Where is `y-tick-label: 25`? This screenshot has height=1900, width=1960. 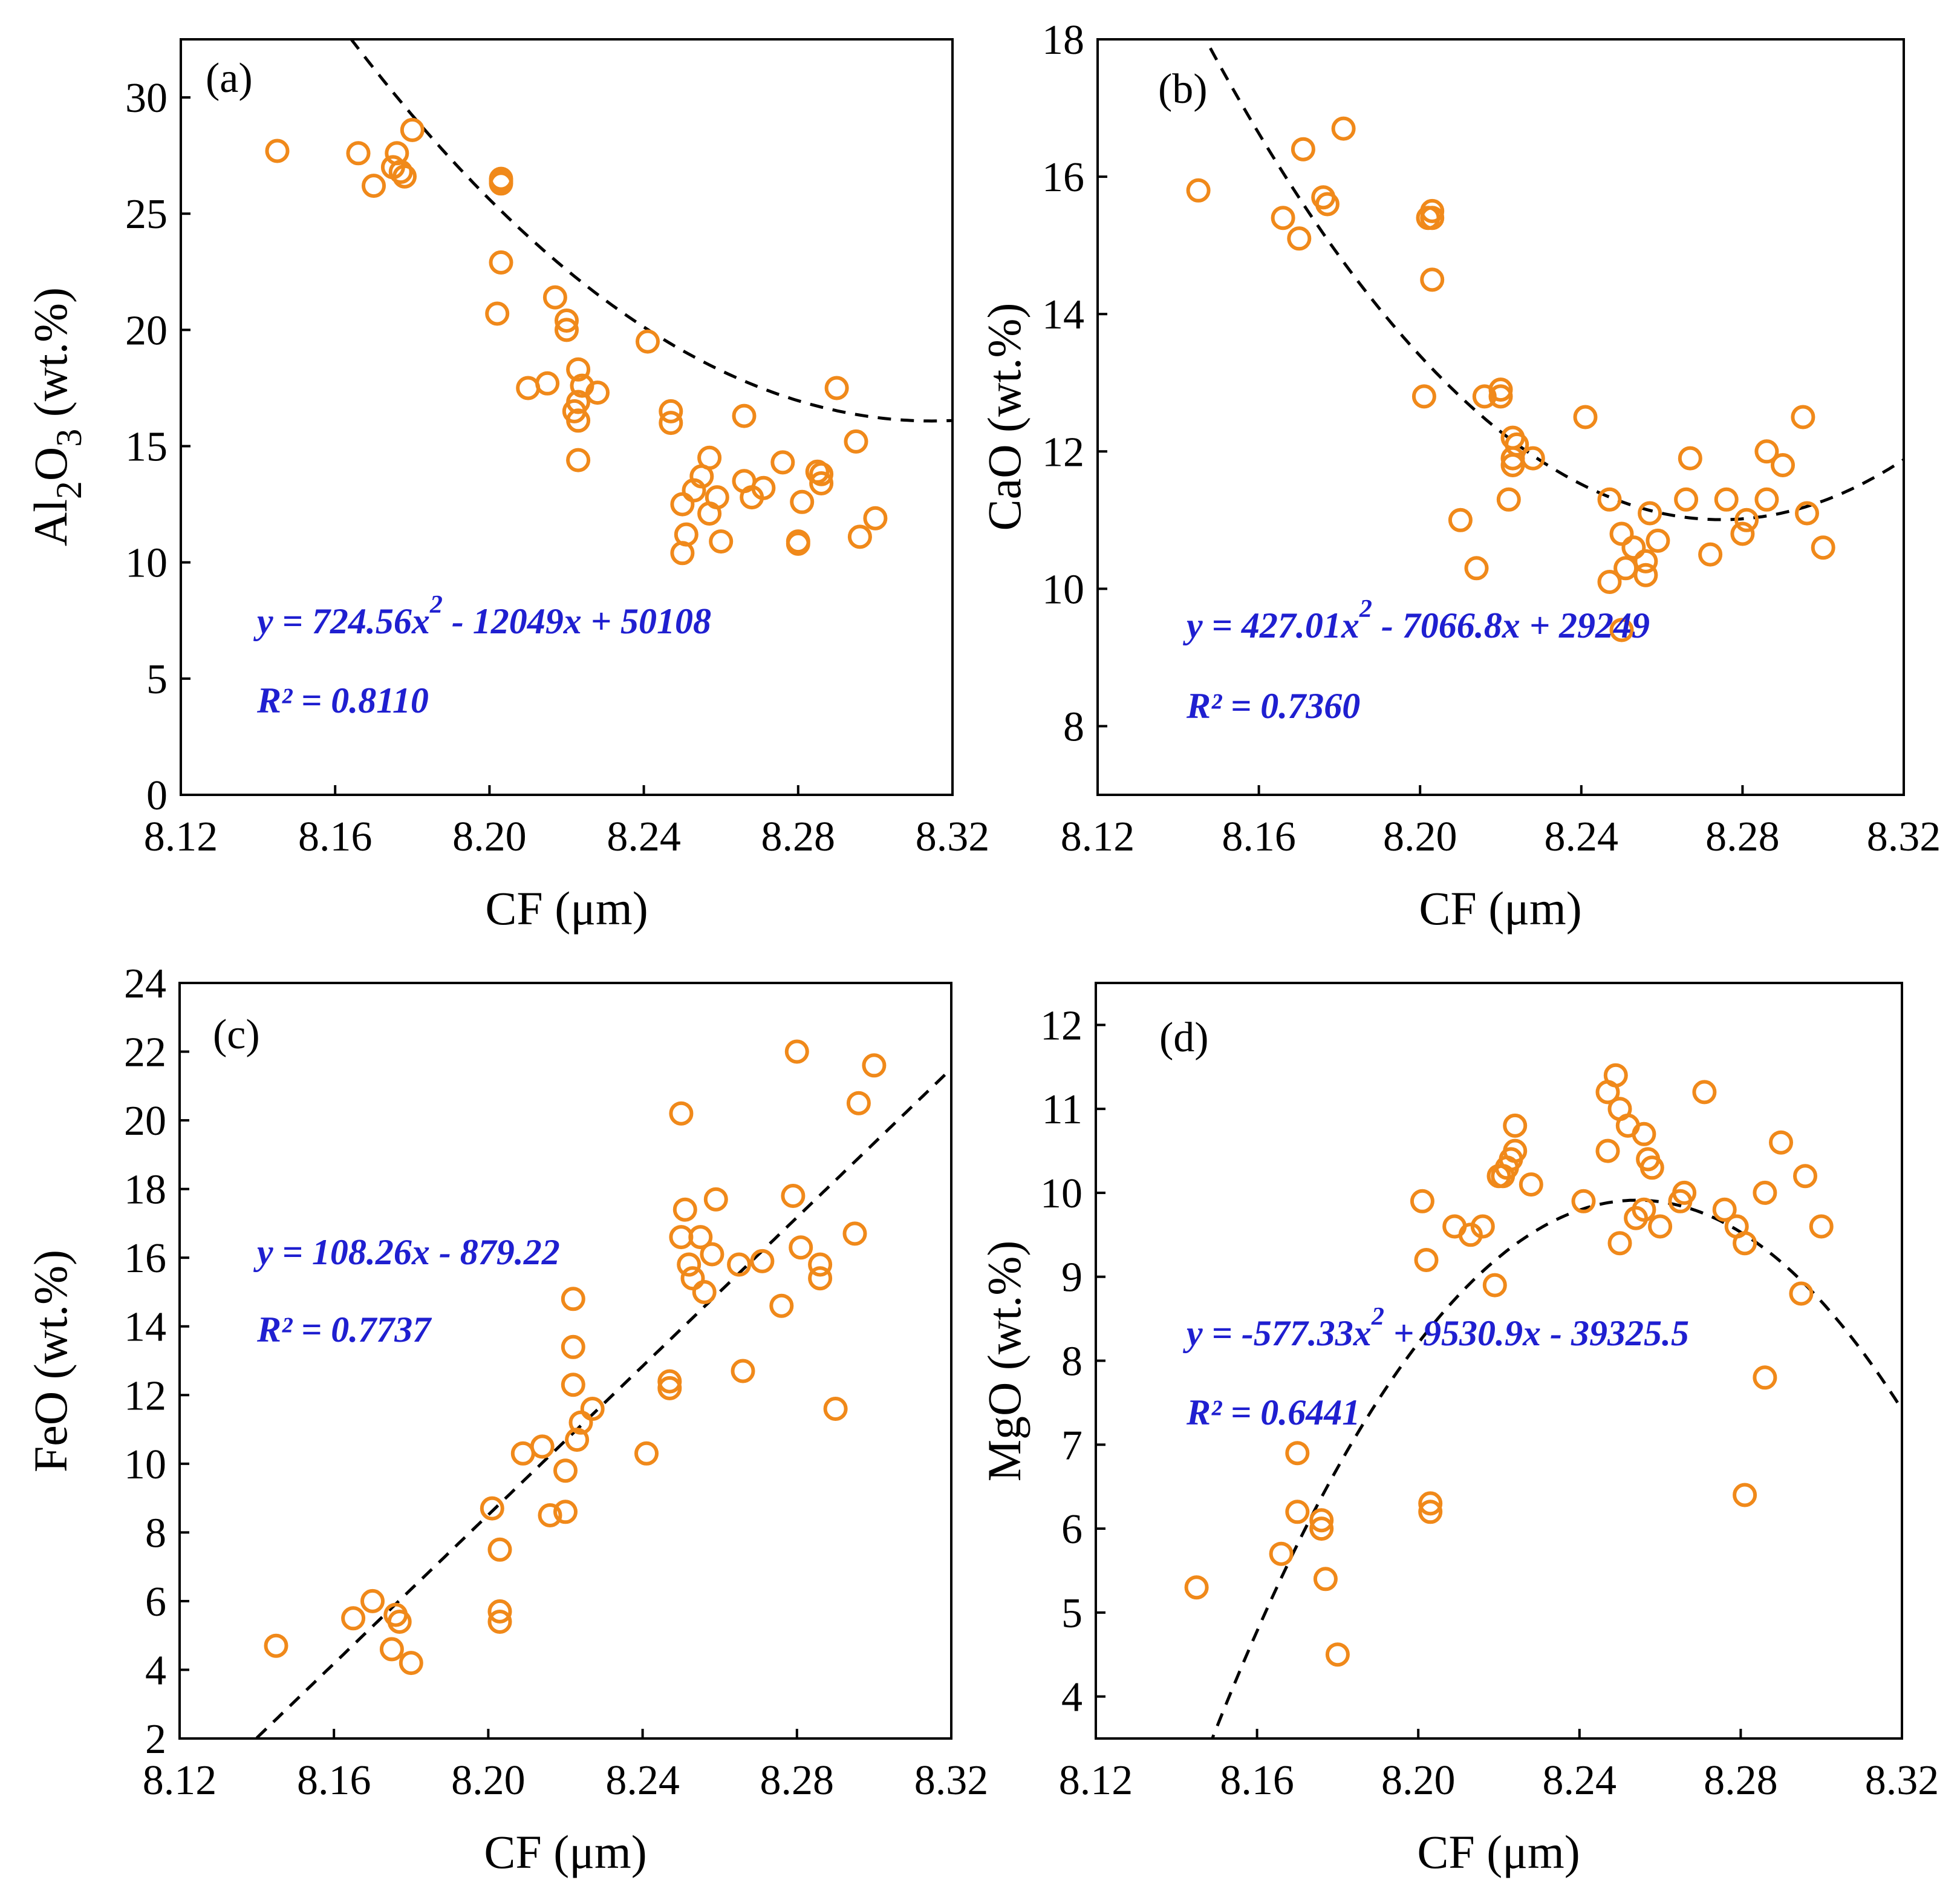
y-tick-label: 25 is located at coordinates (146, 214).